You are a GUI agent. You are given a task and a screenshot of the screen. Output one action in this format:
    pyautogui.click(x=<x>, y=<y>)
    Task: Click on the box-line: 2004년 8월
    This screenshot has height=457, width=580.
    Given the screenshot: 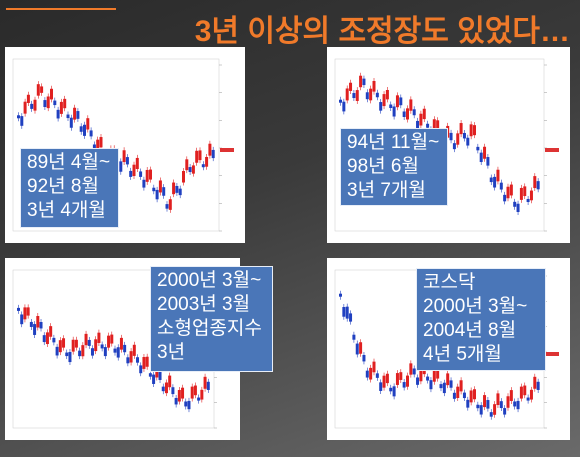 What is the action you would take?
    pyautogui.click(x=470, y=330)
    